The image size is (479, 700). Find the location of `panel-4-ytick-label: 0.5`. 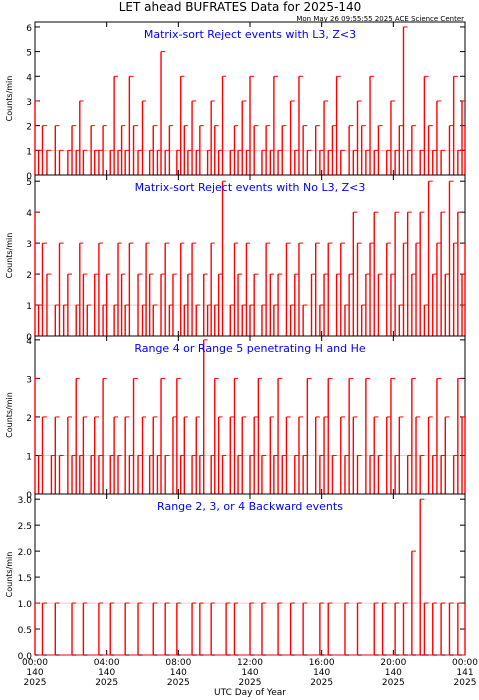

panel-4-ytick-label: 0.5 is located at coordinates (25, 631).